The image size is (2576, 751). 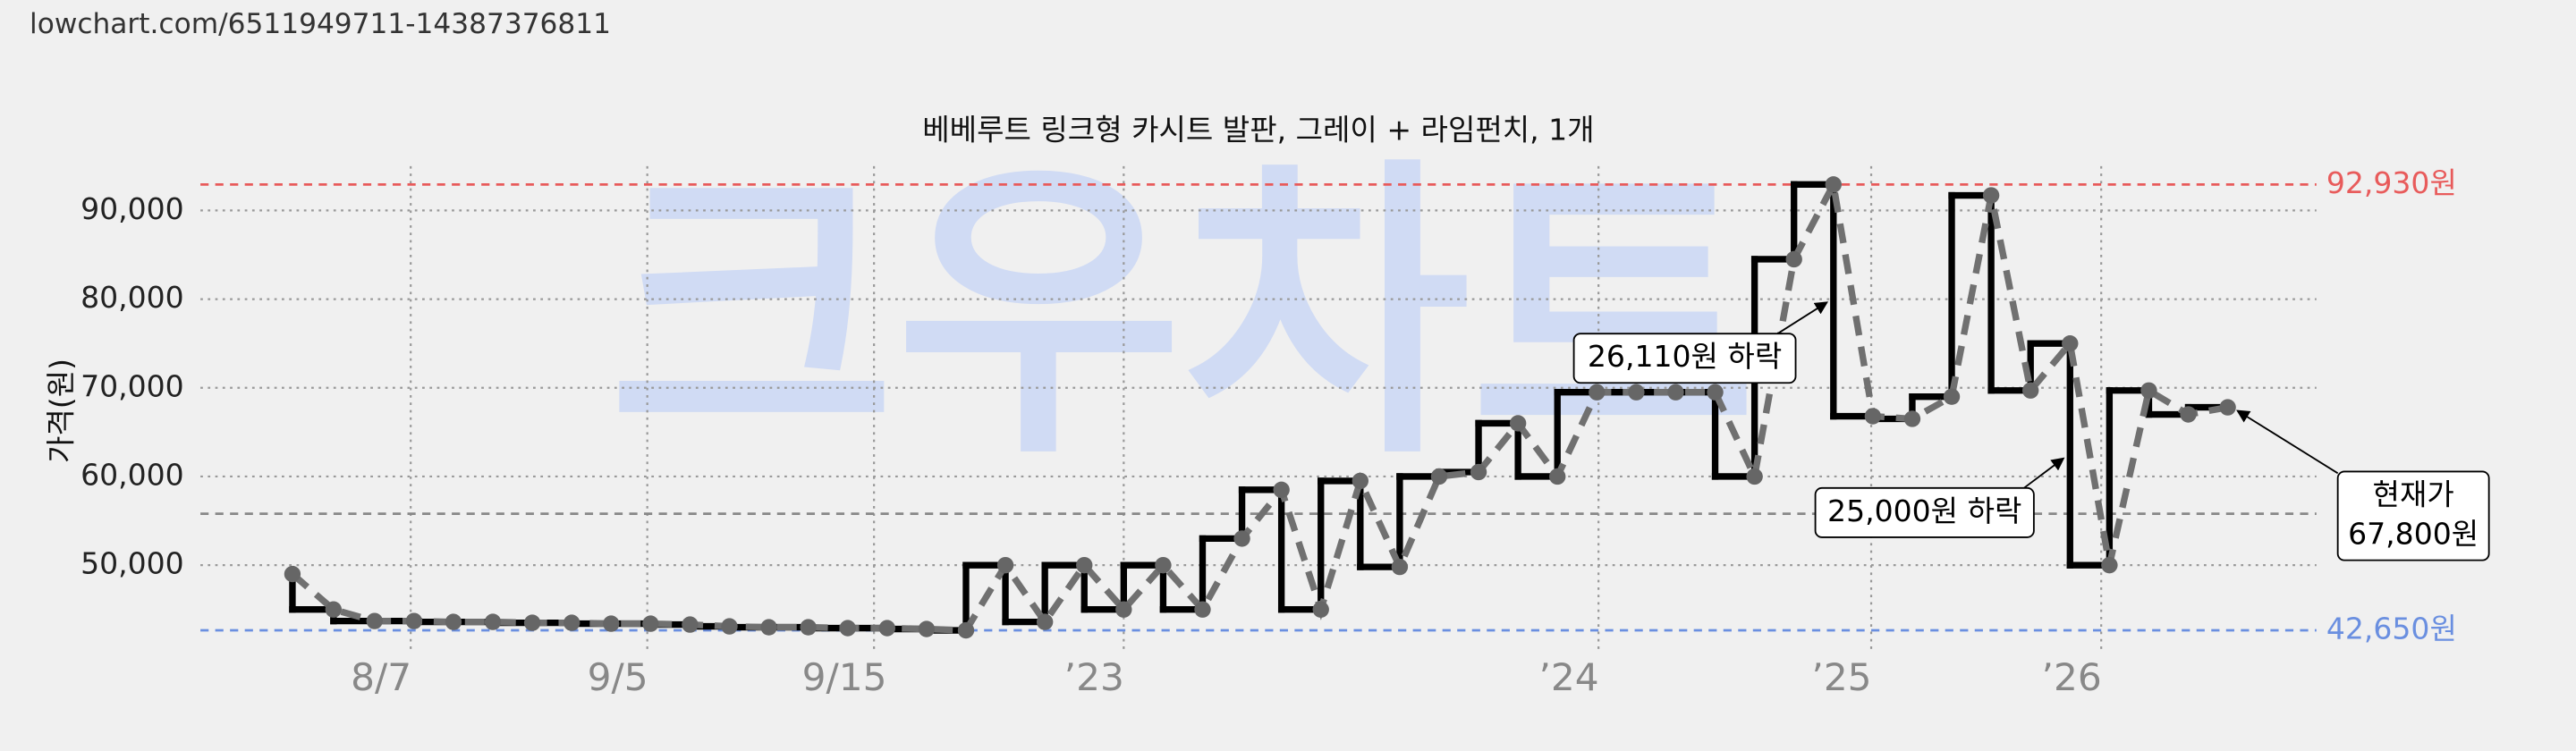 I want to click on y-tick-label: 70,000, so click(x=132, y=385).